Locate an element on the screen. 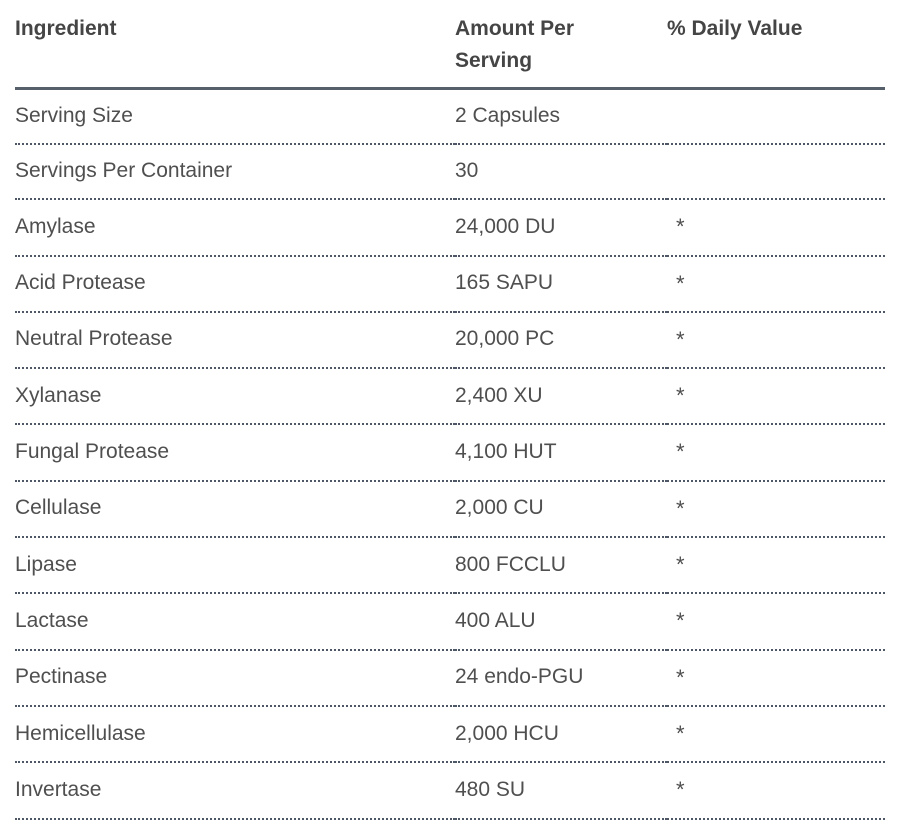 This screenshot has width=900, height=820. table-row: Lipase 800 FCCLU * is located at coordinates (450, 566).